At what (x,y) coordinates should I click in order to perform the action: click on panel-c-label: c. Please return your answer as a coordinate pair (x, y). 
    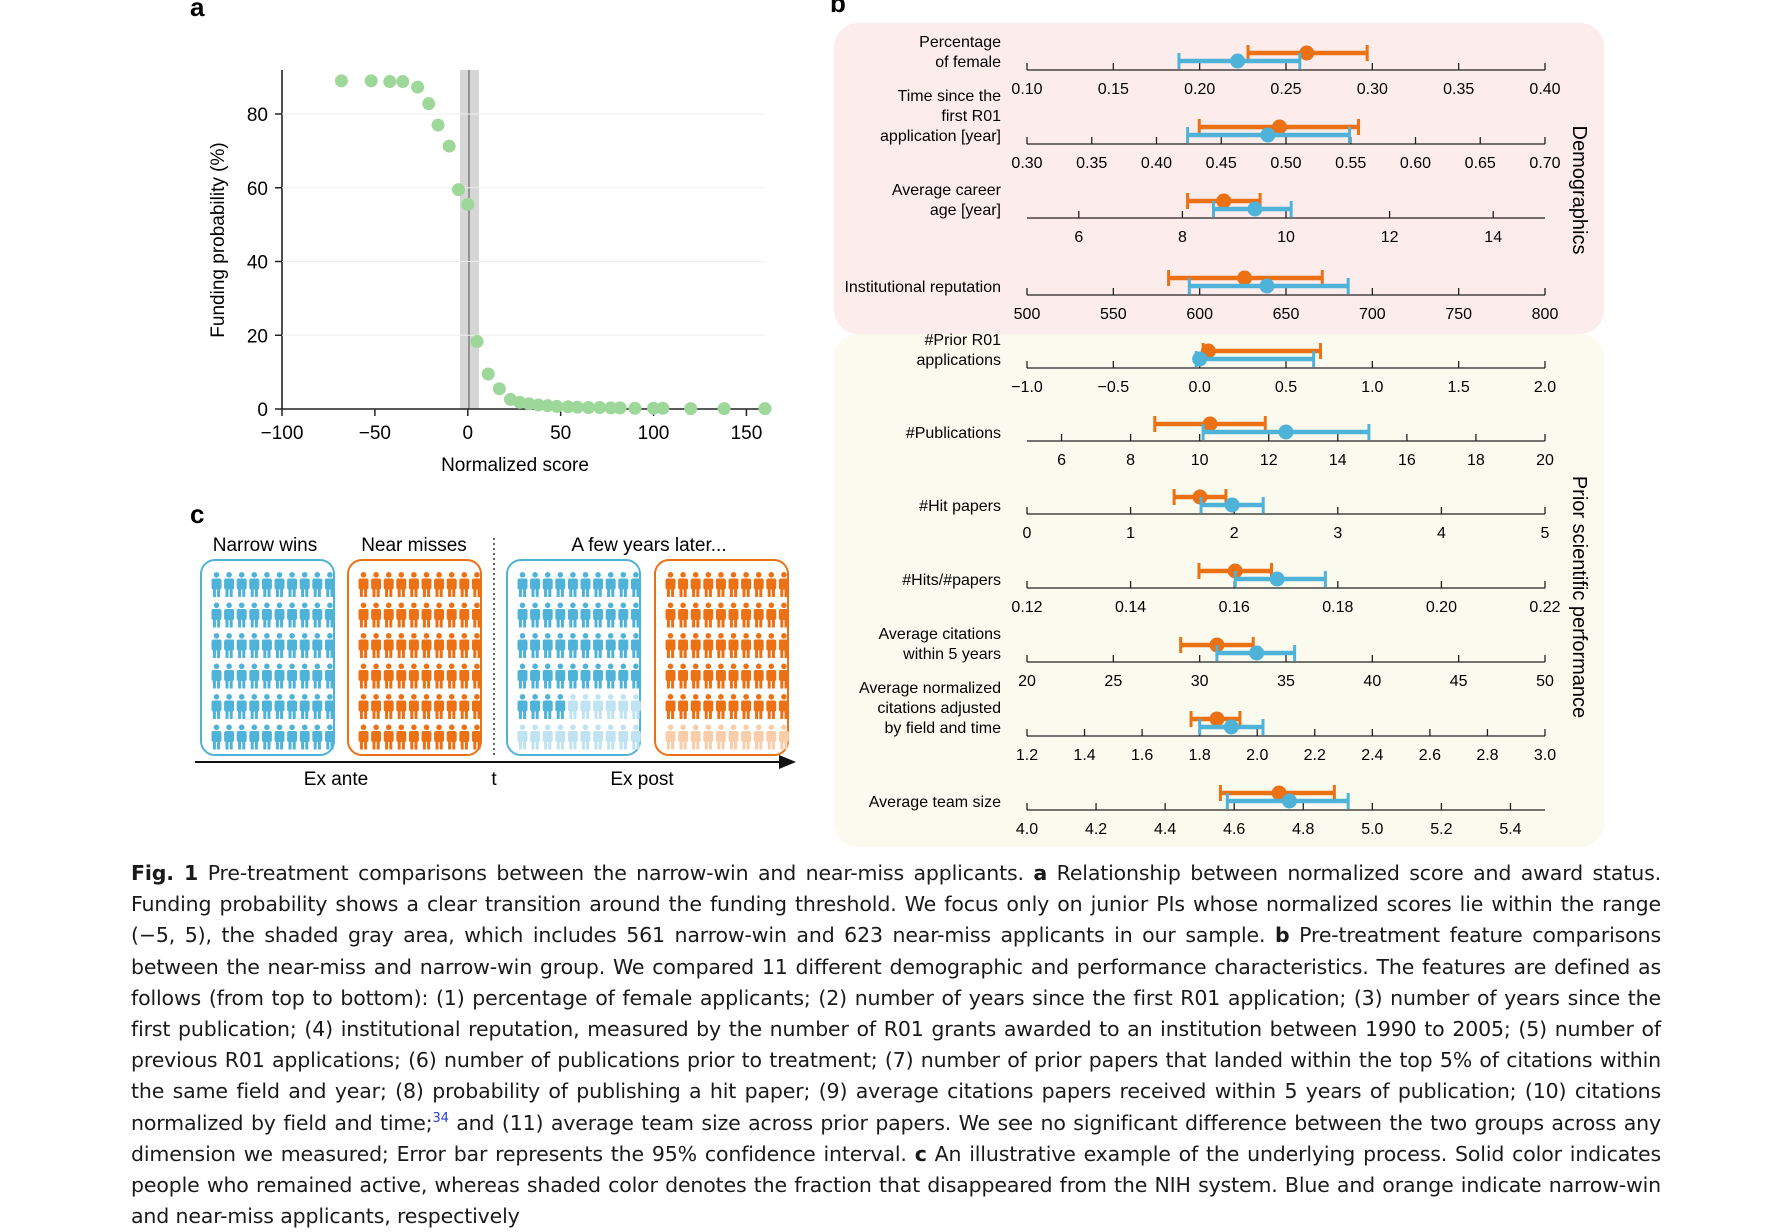
    Looking at the image, I should click on (197, 514).